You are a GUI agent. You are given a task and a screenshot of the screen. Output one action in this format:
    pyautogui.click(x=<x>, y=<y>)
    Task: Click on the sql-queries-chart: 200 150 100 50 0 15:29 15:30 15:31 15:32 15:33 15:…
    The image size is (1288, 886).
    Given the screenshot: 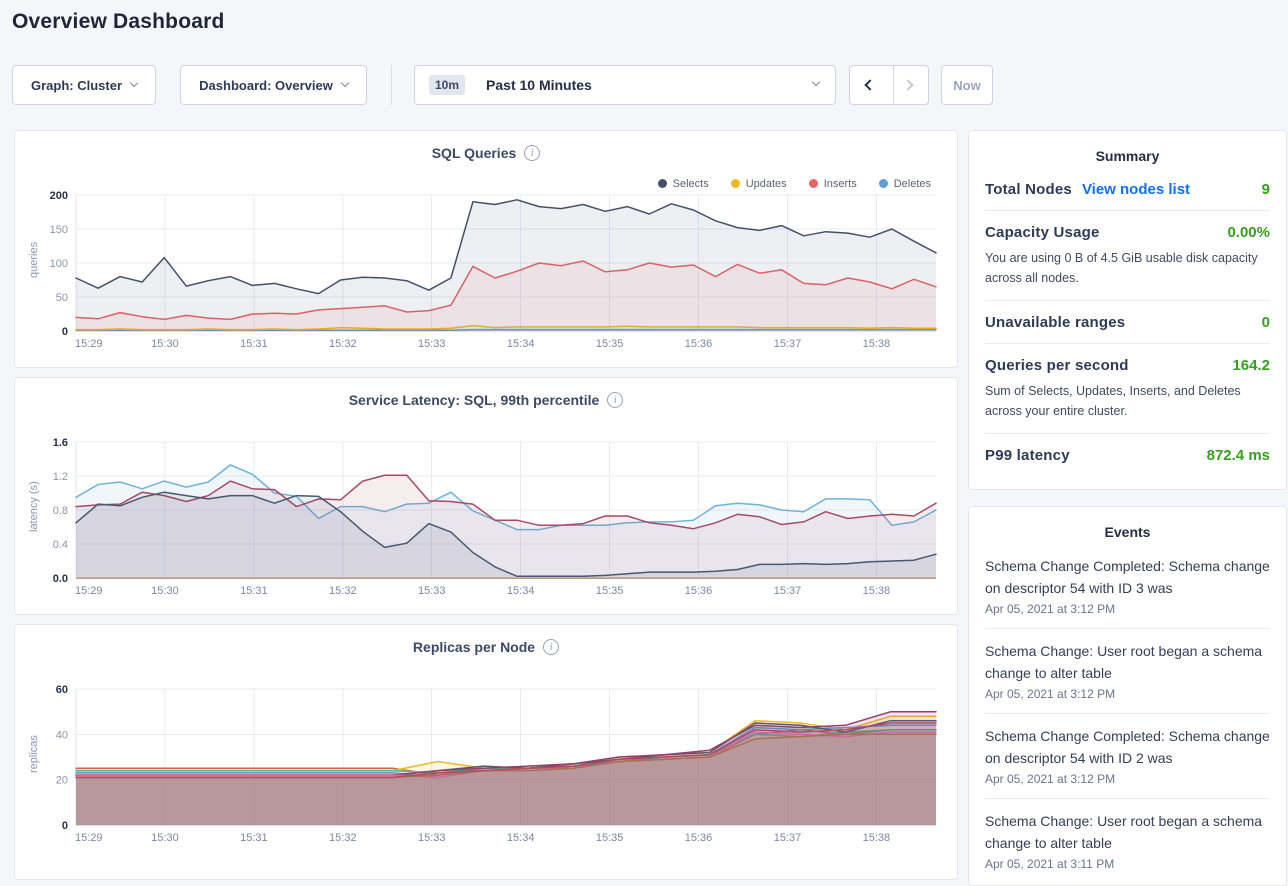 What is the action you would take?
    pyautogui.click(x=487, y=273)
    